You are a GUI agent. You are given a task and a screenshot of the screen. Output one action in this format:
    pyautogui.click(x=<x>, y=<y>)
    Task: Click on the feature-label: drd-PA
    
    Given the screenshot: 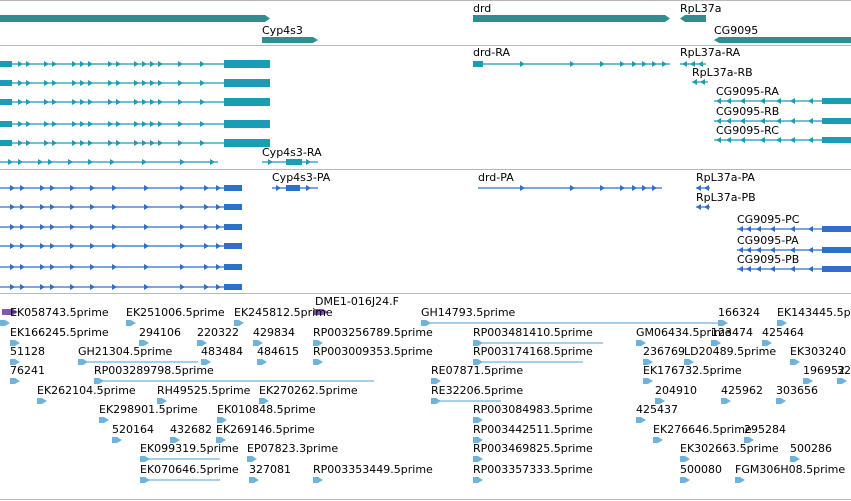 What is the action you would take?
    pyautogui.click(x=496, y=177)
    